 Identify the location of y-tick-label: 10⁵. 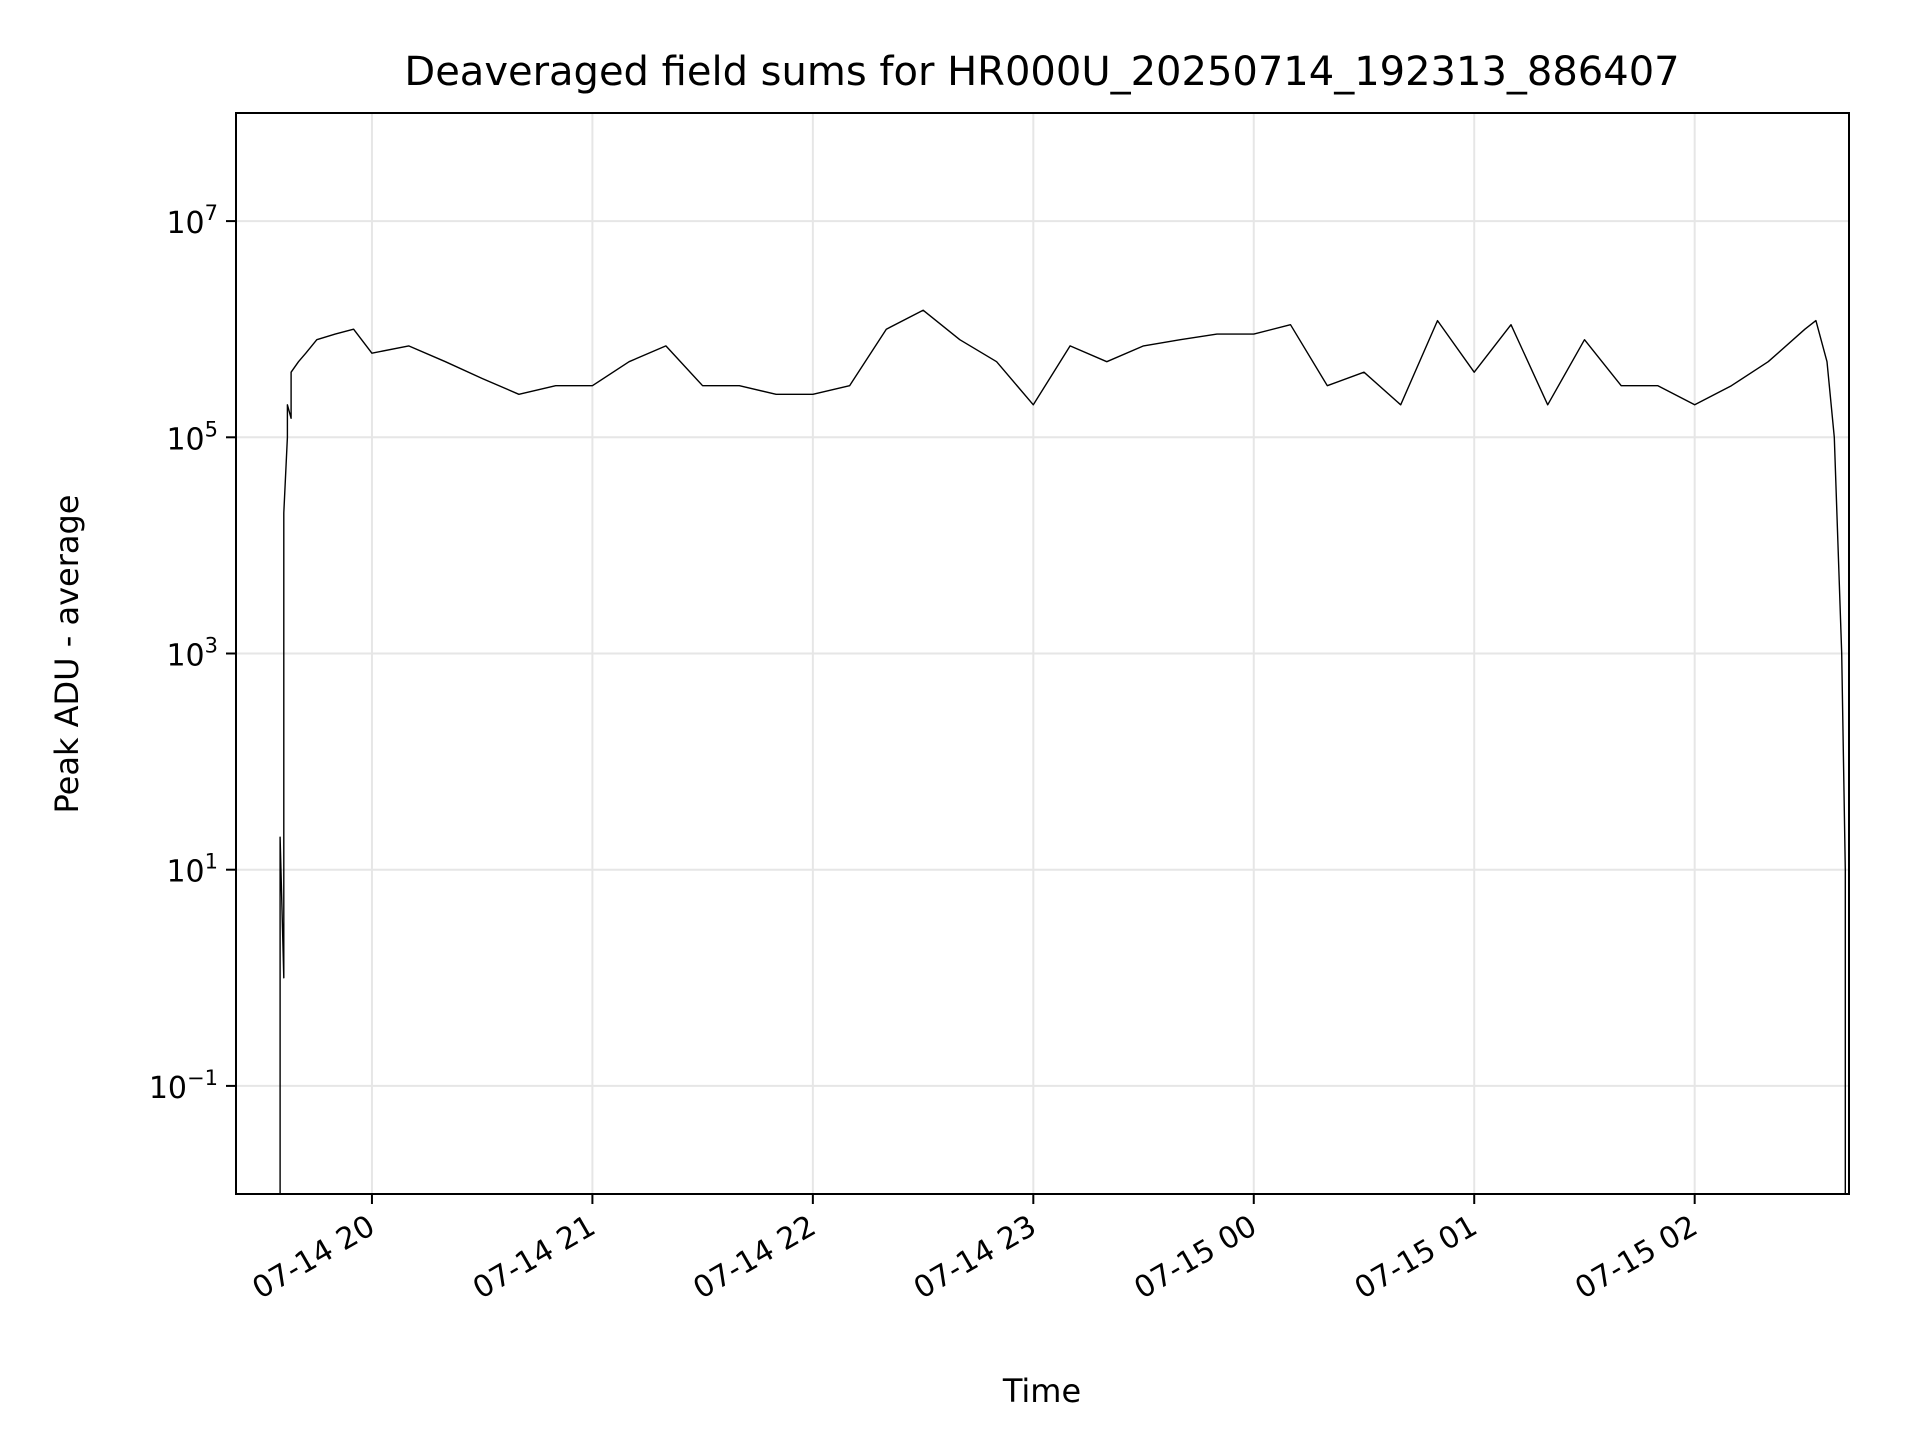
(192, 437).